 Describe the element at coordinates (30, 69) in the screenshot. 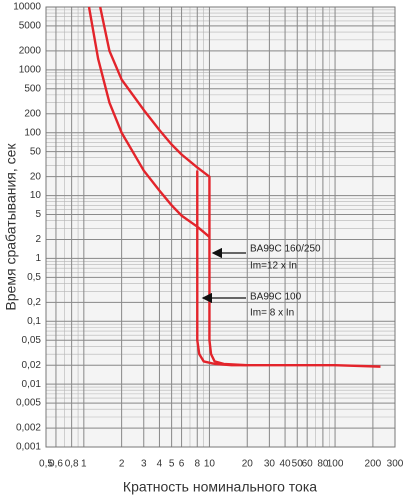

I see `y-tick-label: 1000` at that location.